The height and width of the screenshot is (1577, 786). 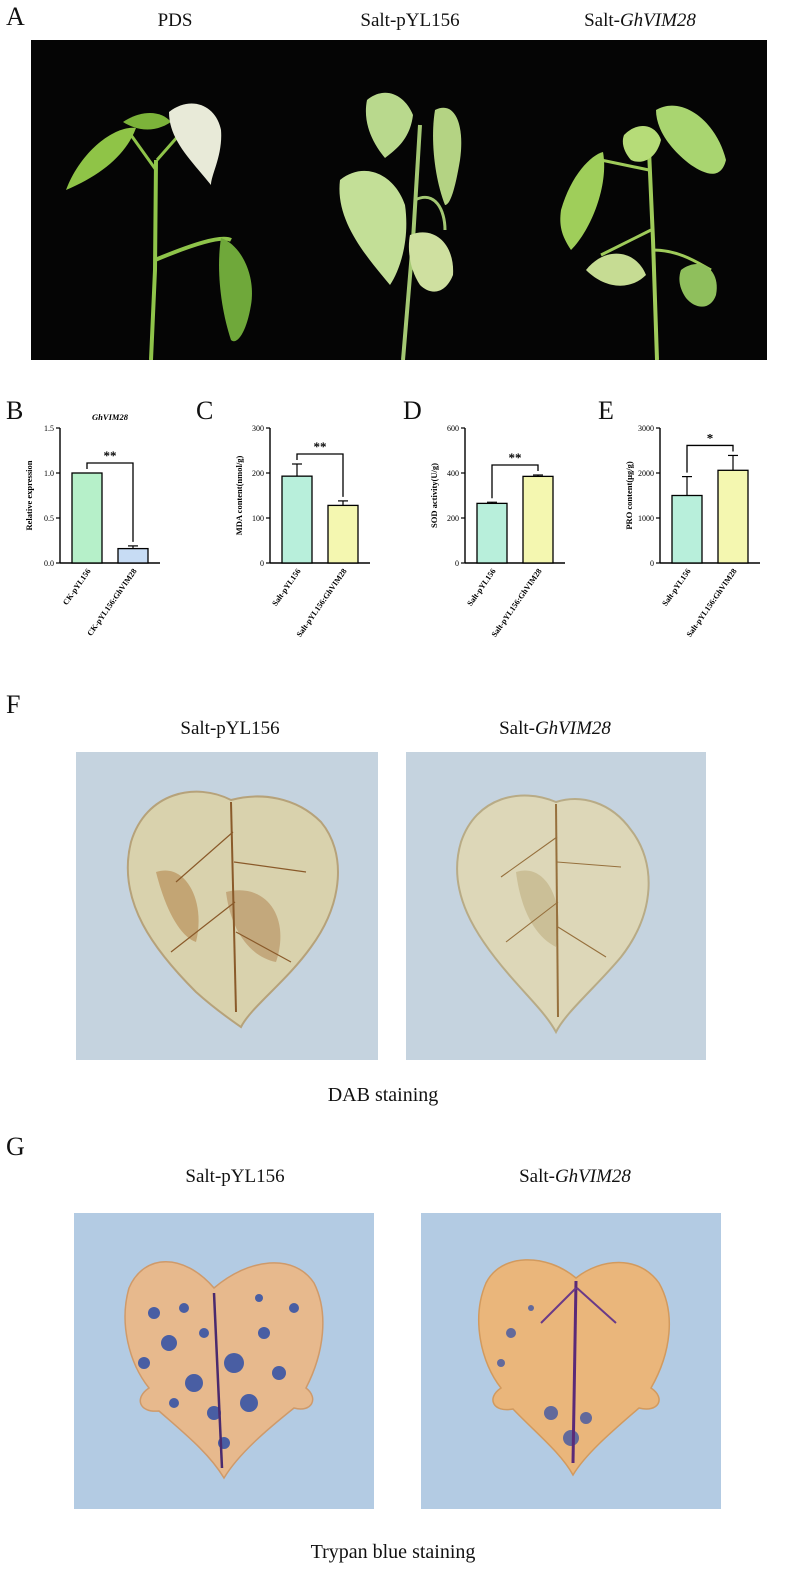 I want to click on plant-photo-salt-pyl156, so click(x=413, y=200).